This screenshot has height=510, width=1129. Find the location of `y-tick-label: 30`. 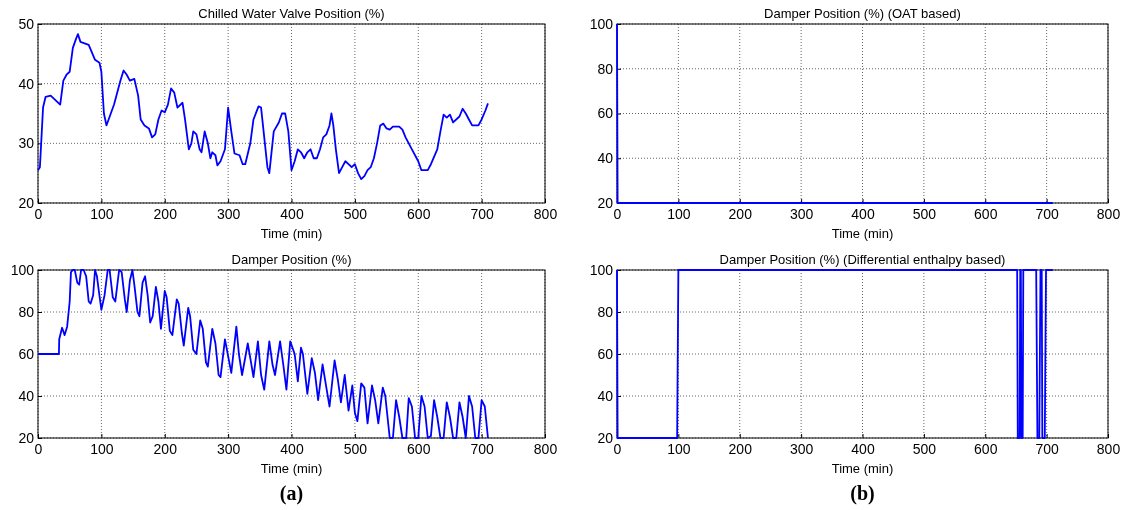

y-tick-label: 30 is located at coordinates (26, 143).